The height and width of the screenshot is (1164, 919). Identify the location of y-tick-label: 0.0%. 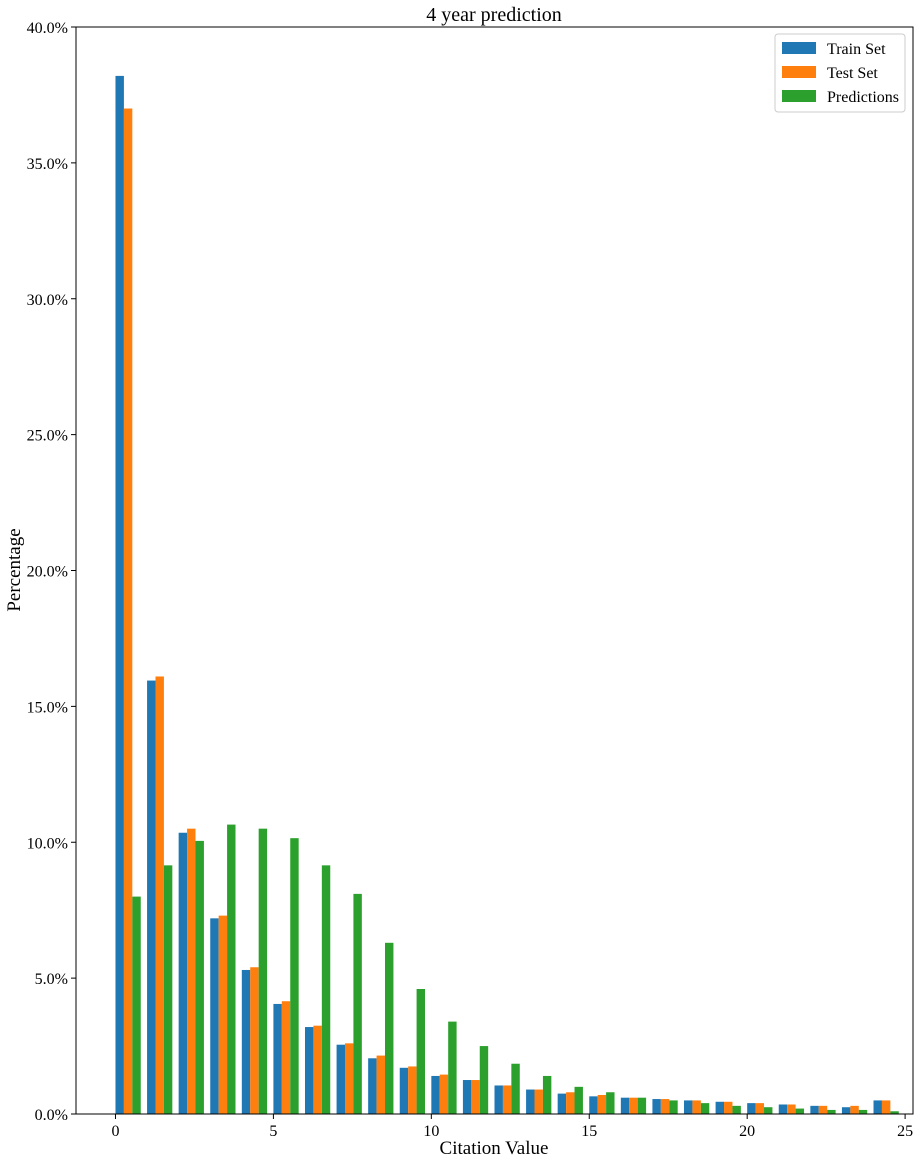
(51, 1115).